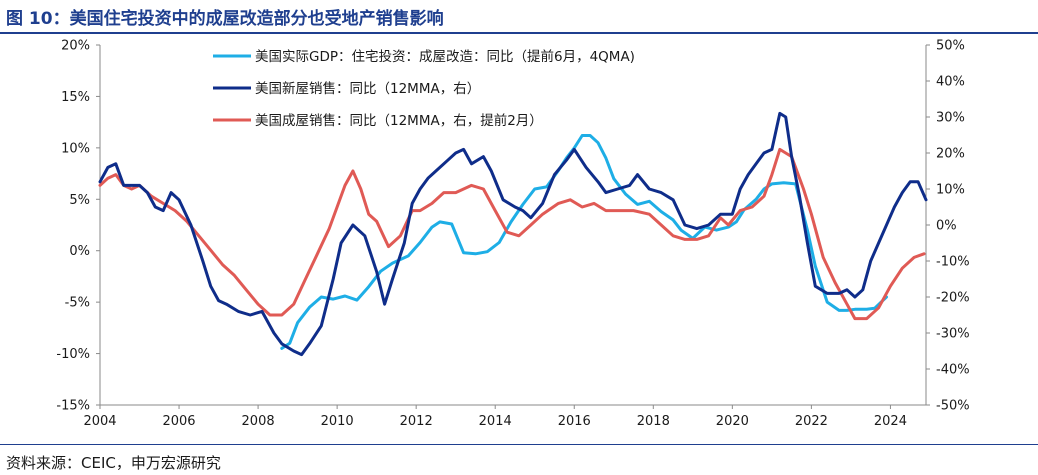  I want to click on x-tick-label: 2018, so click(653, 421).